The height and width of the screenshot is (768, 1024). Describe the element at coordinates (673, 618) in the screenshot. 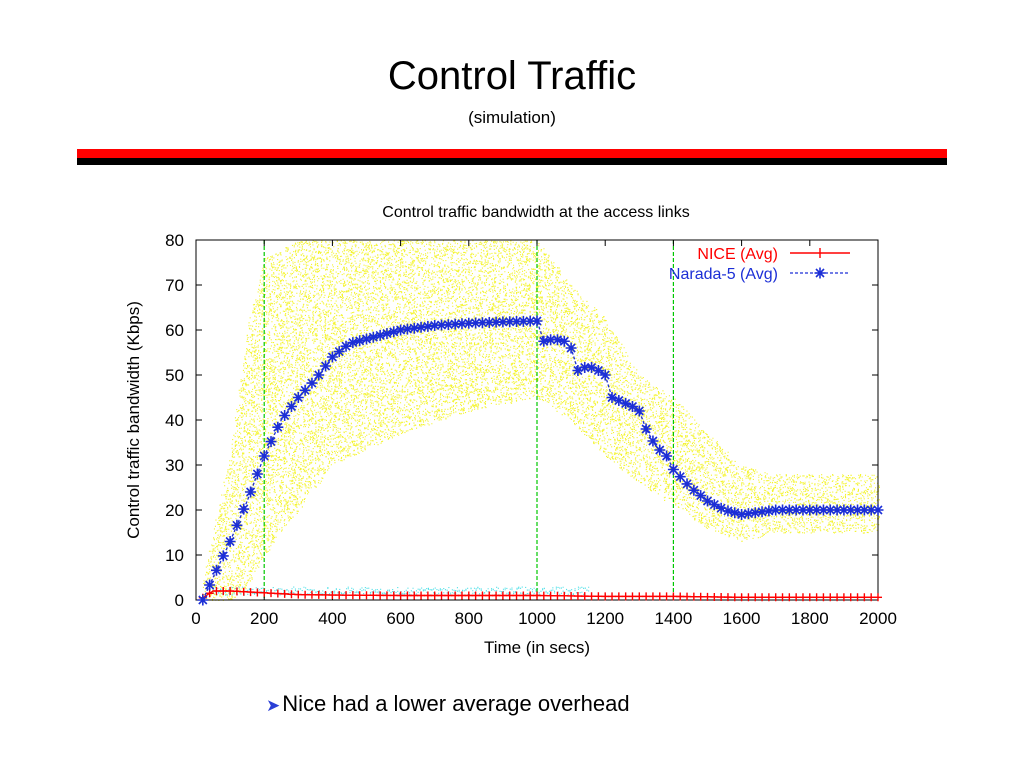

I see `x-tick-label: 1400` at that location.